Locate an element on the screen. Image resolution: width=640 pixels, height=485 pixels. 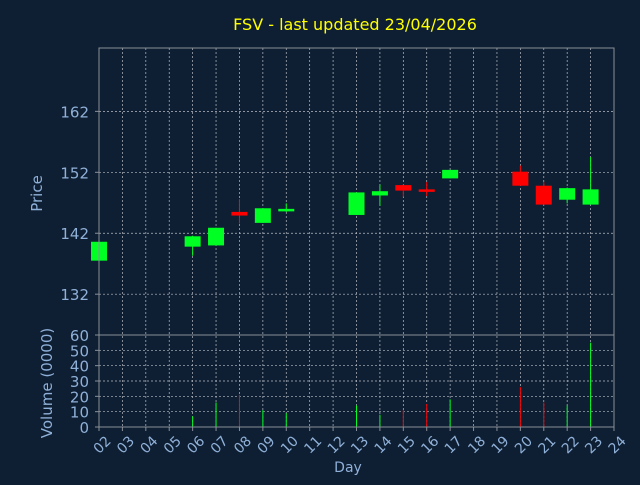
day-tick-label: 22 is located at coordinates (571, 445).